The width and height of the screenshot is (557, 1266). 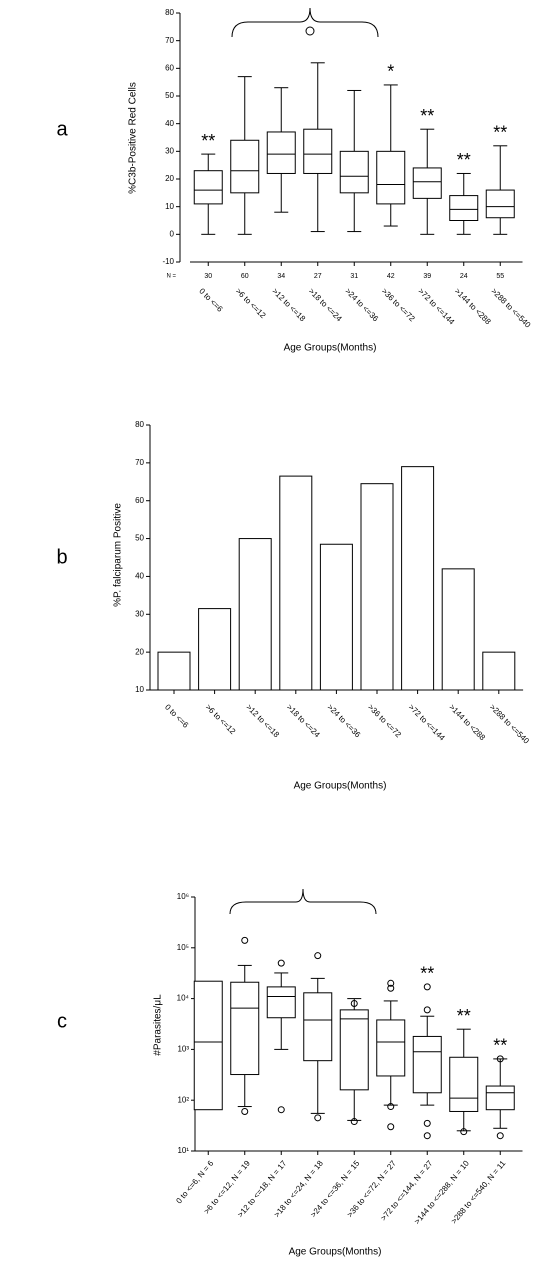 I want to click on y-tick-label: 10⁵, so click(x=183, y=947).